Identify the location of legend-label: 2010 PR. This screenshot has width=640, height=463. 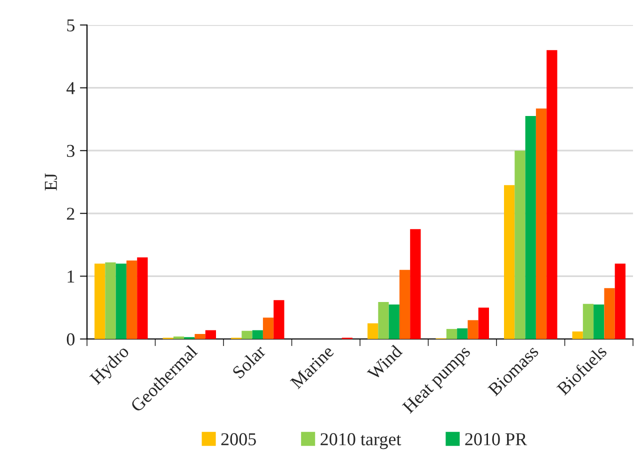
(496, 439).